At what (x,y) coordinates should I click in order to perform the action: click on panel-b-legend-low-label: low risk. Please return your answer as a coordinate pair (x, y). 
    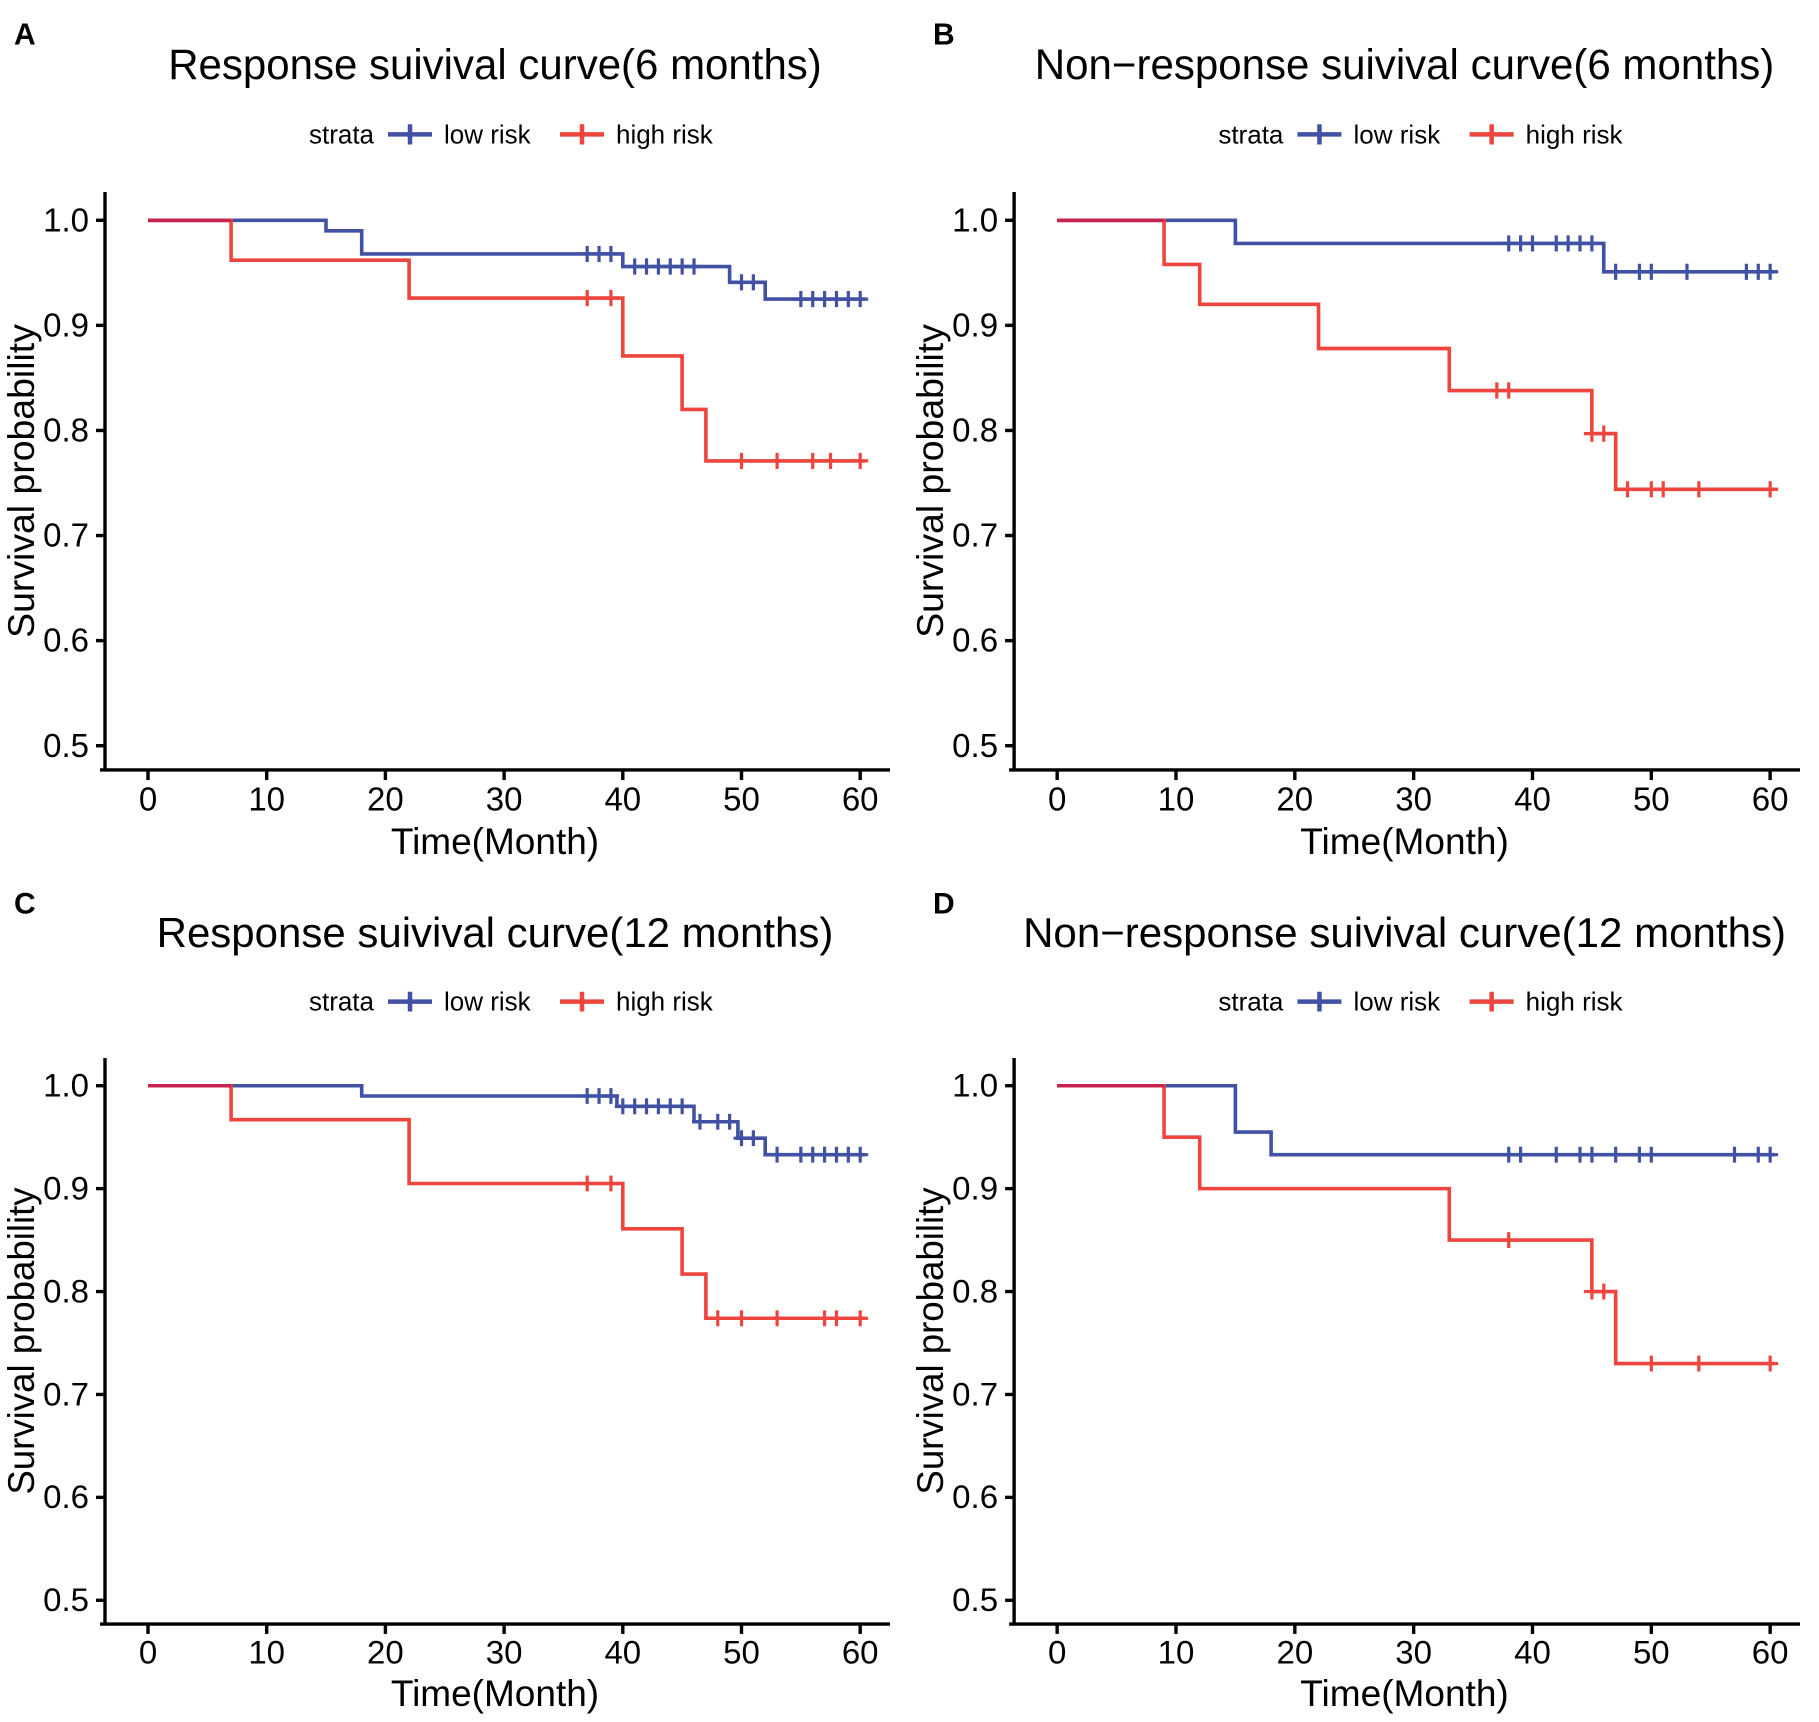
    Looking at the image, I should click on (1397, 134).